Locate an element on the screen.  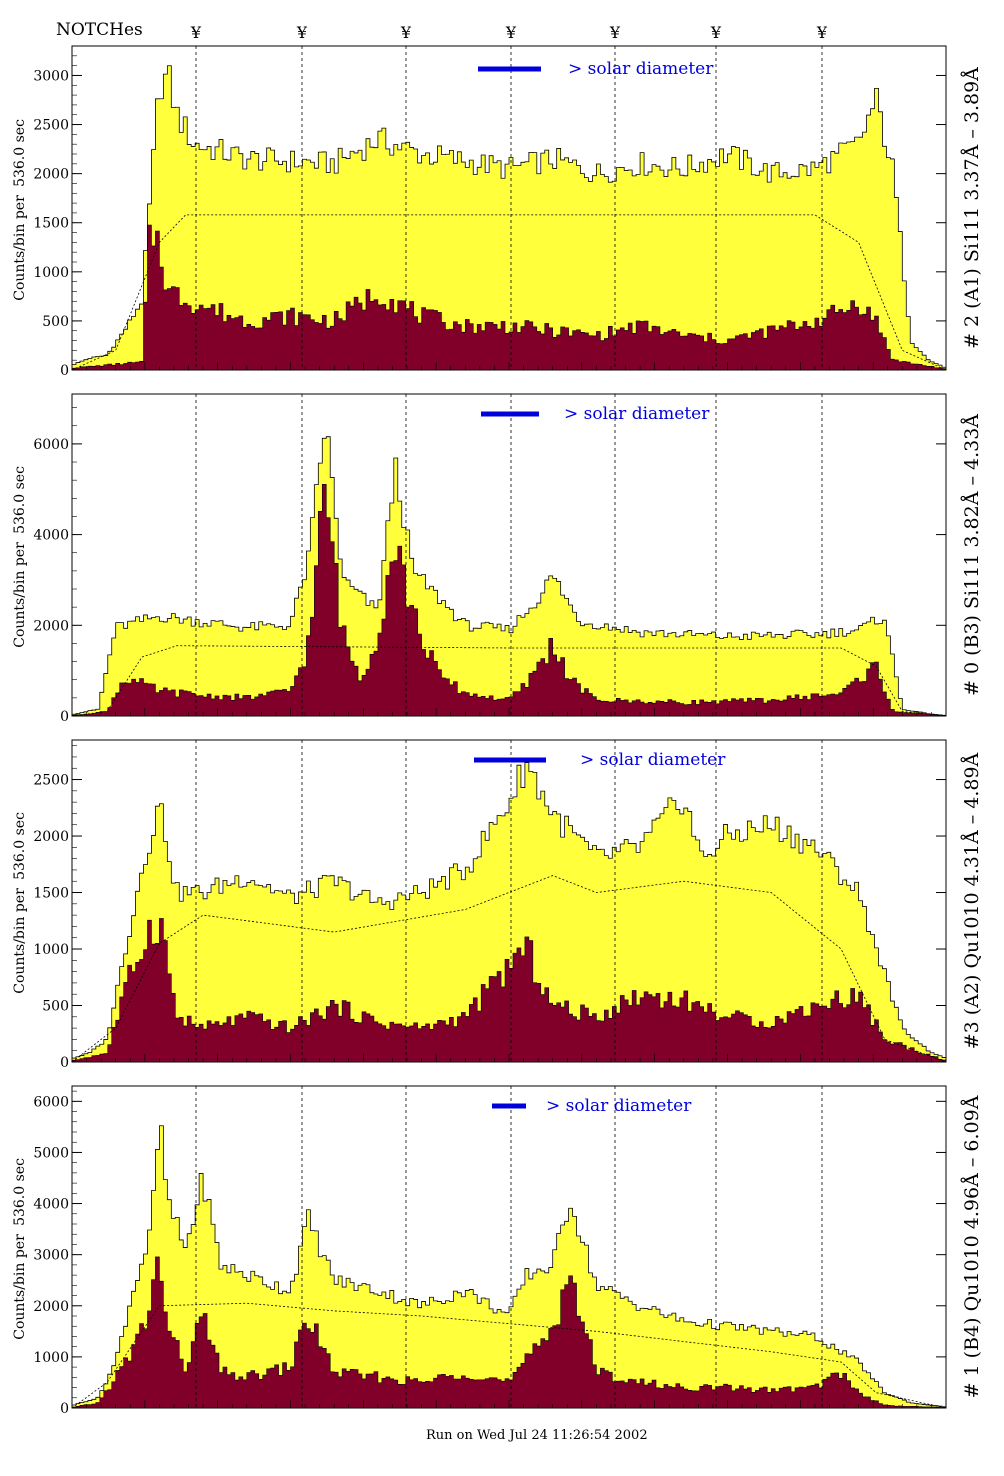
panel-title: # 0 (B3) Si111 3.82Å – 4.33Å is located at coordinates (972, 555).